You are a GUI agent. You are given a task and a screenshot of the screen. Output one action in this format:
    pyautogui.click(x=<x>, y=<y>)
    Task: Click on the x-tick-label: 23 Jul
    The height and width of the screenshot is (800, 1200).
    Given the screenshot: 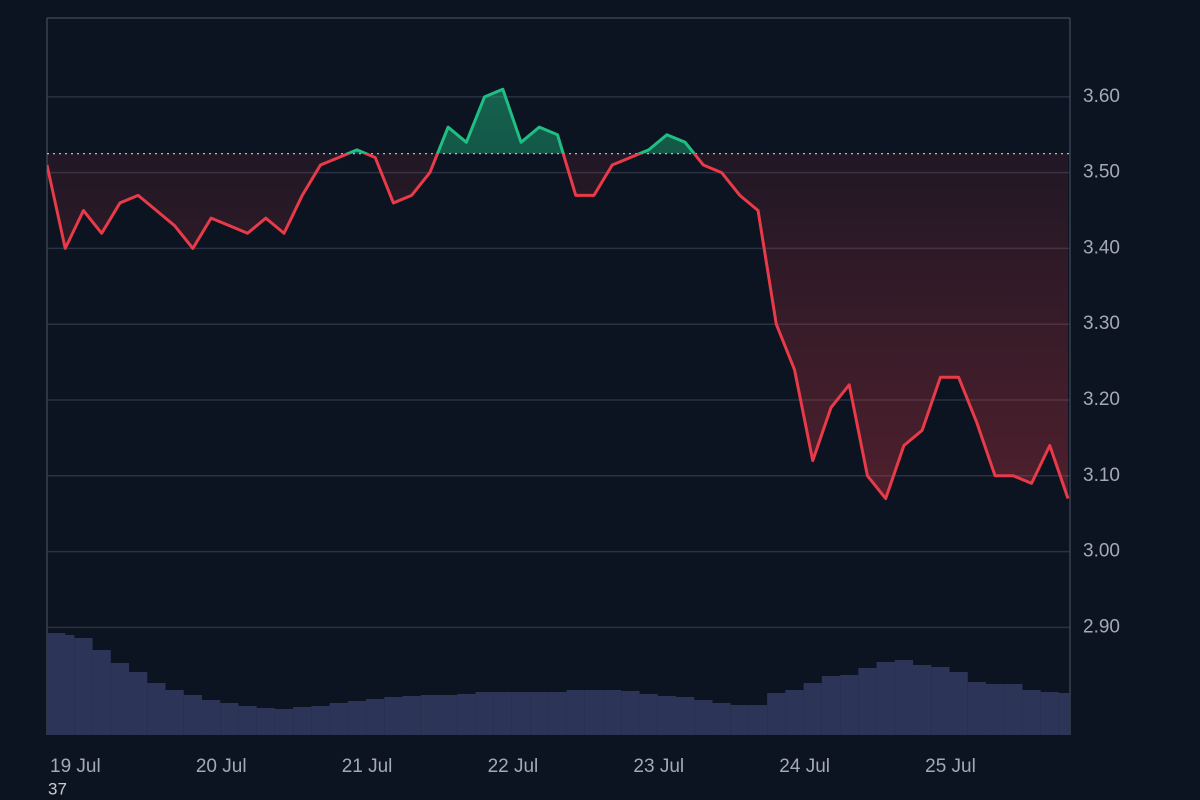 What is the action you would take?
    pyautogui.click(x=658, y=766)
    